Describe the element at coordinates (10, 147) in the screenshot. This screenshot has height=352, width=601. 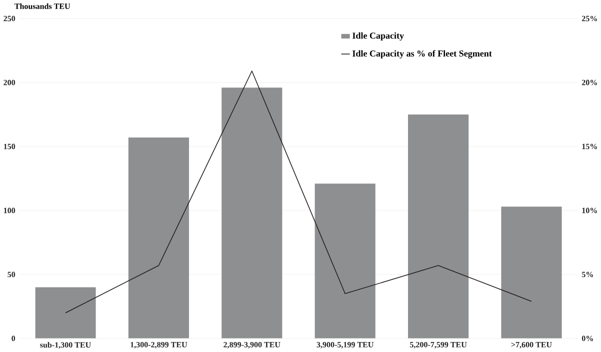
I see `y-tick-label: 150` at that location.